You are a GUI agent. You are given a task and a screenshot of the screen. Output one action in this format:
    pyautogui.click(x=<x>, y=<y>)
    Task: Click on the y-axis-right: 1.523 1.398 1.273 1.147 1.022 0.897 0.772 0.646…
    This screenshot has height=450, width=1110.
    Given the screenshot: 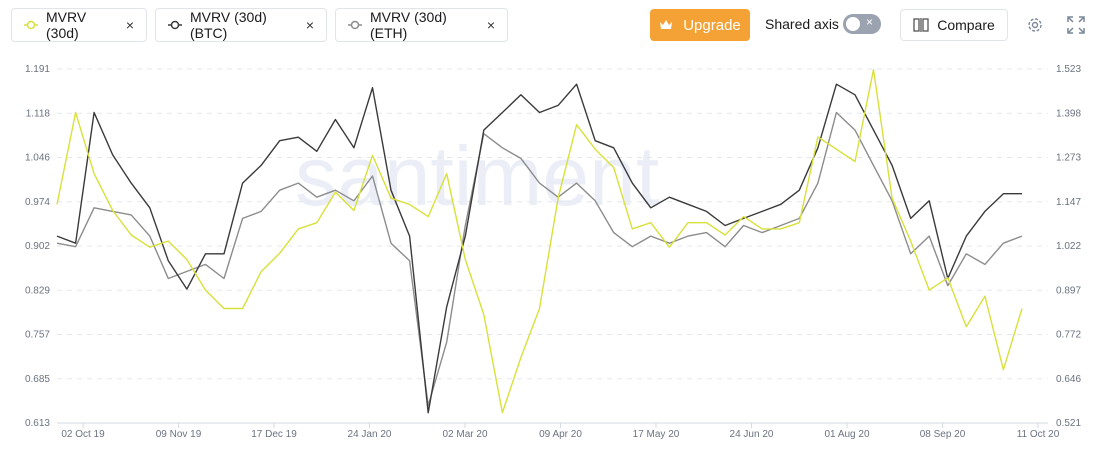 What is the action you would take?
    pyautogui.click(x=1068, y=246)
    